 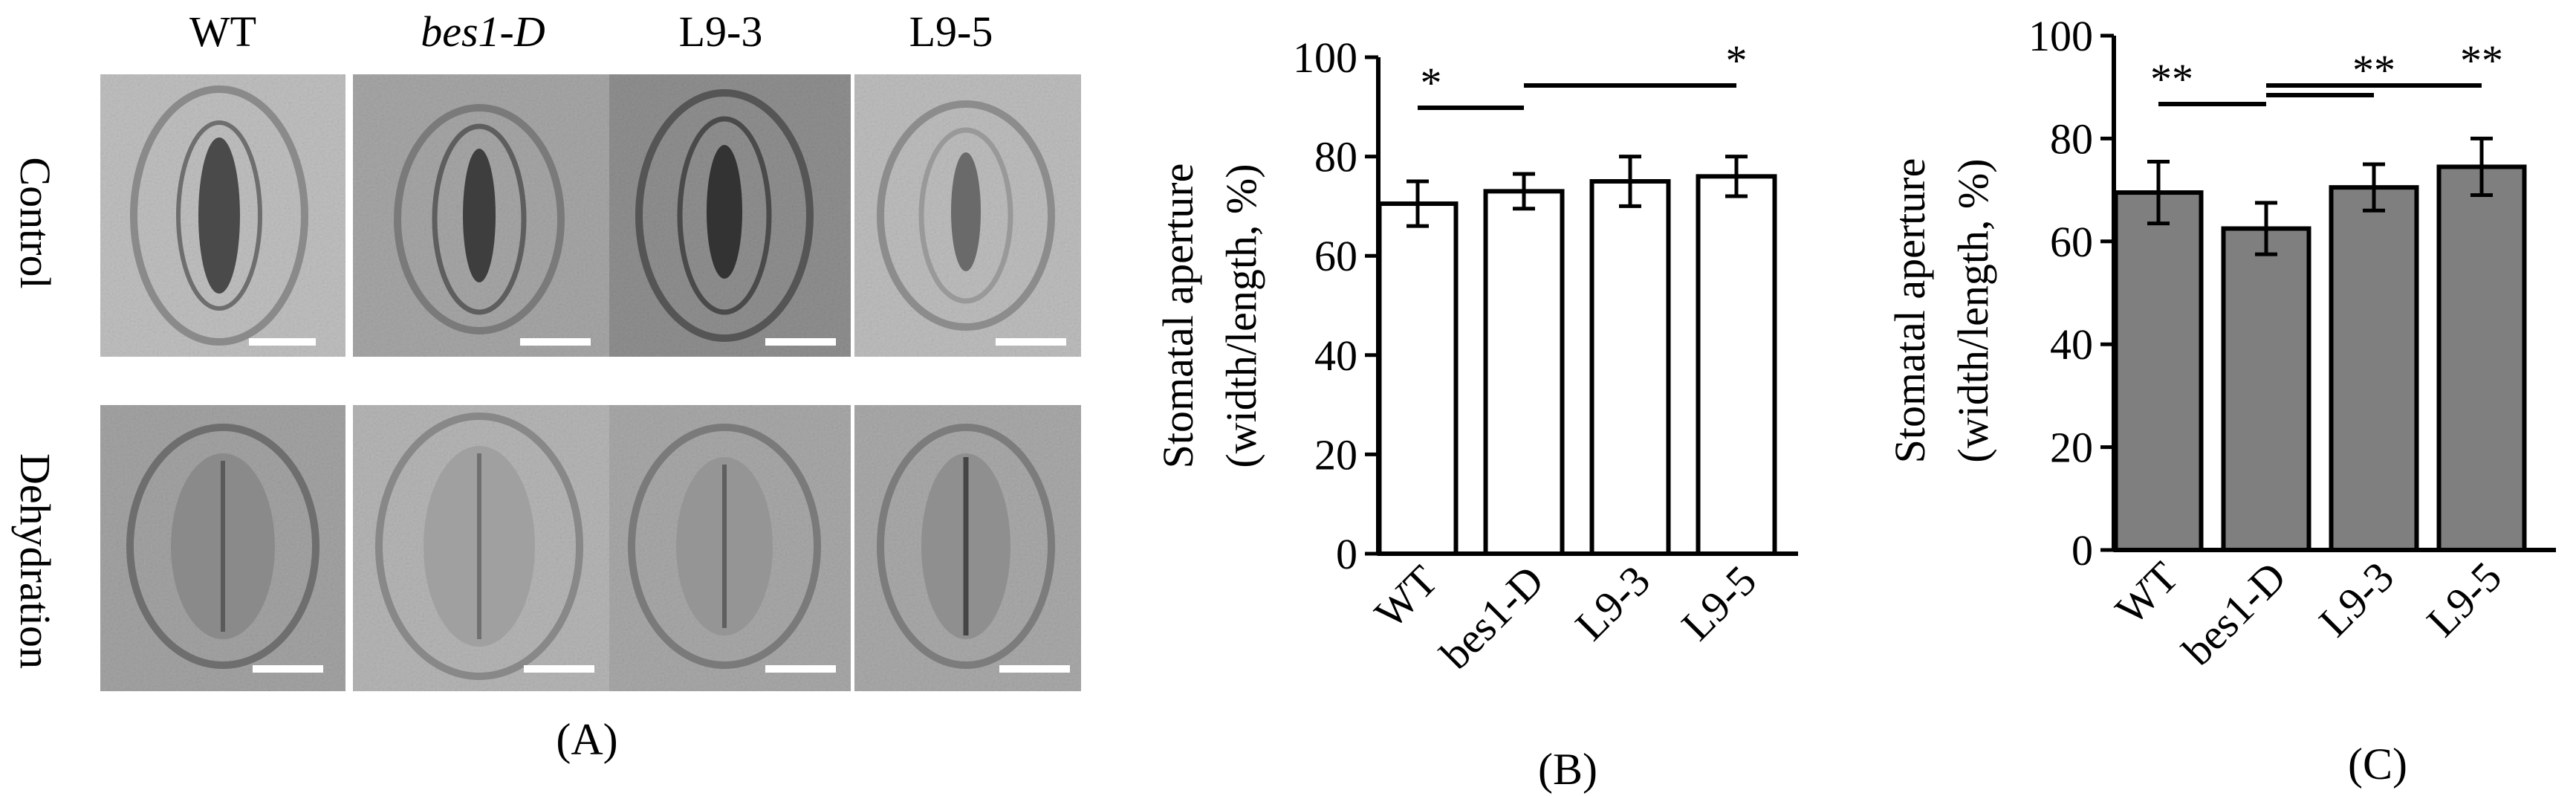 I want to click on genotype-label-bes1d: bes1-D, so click(x=483, y=32).